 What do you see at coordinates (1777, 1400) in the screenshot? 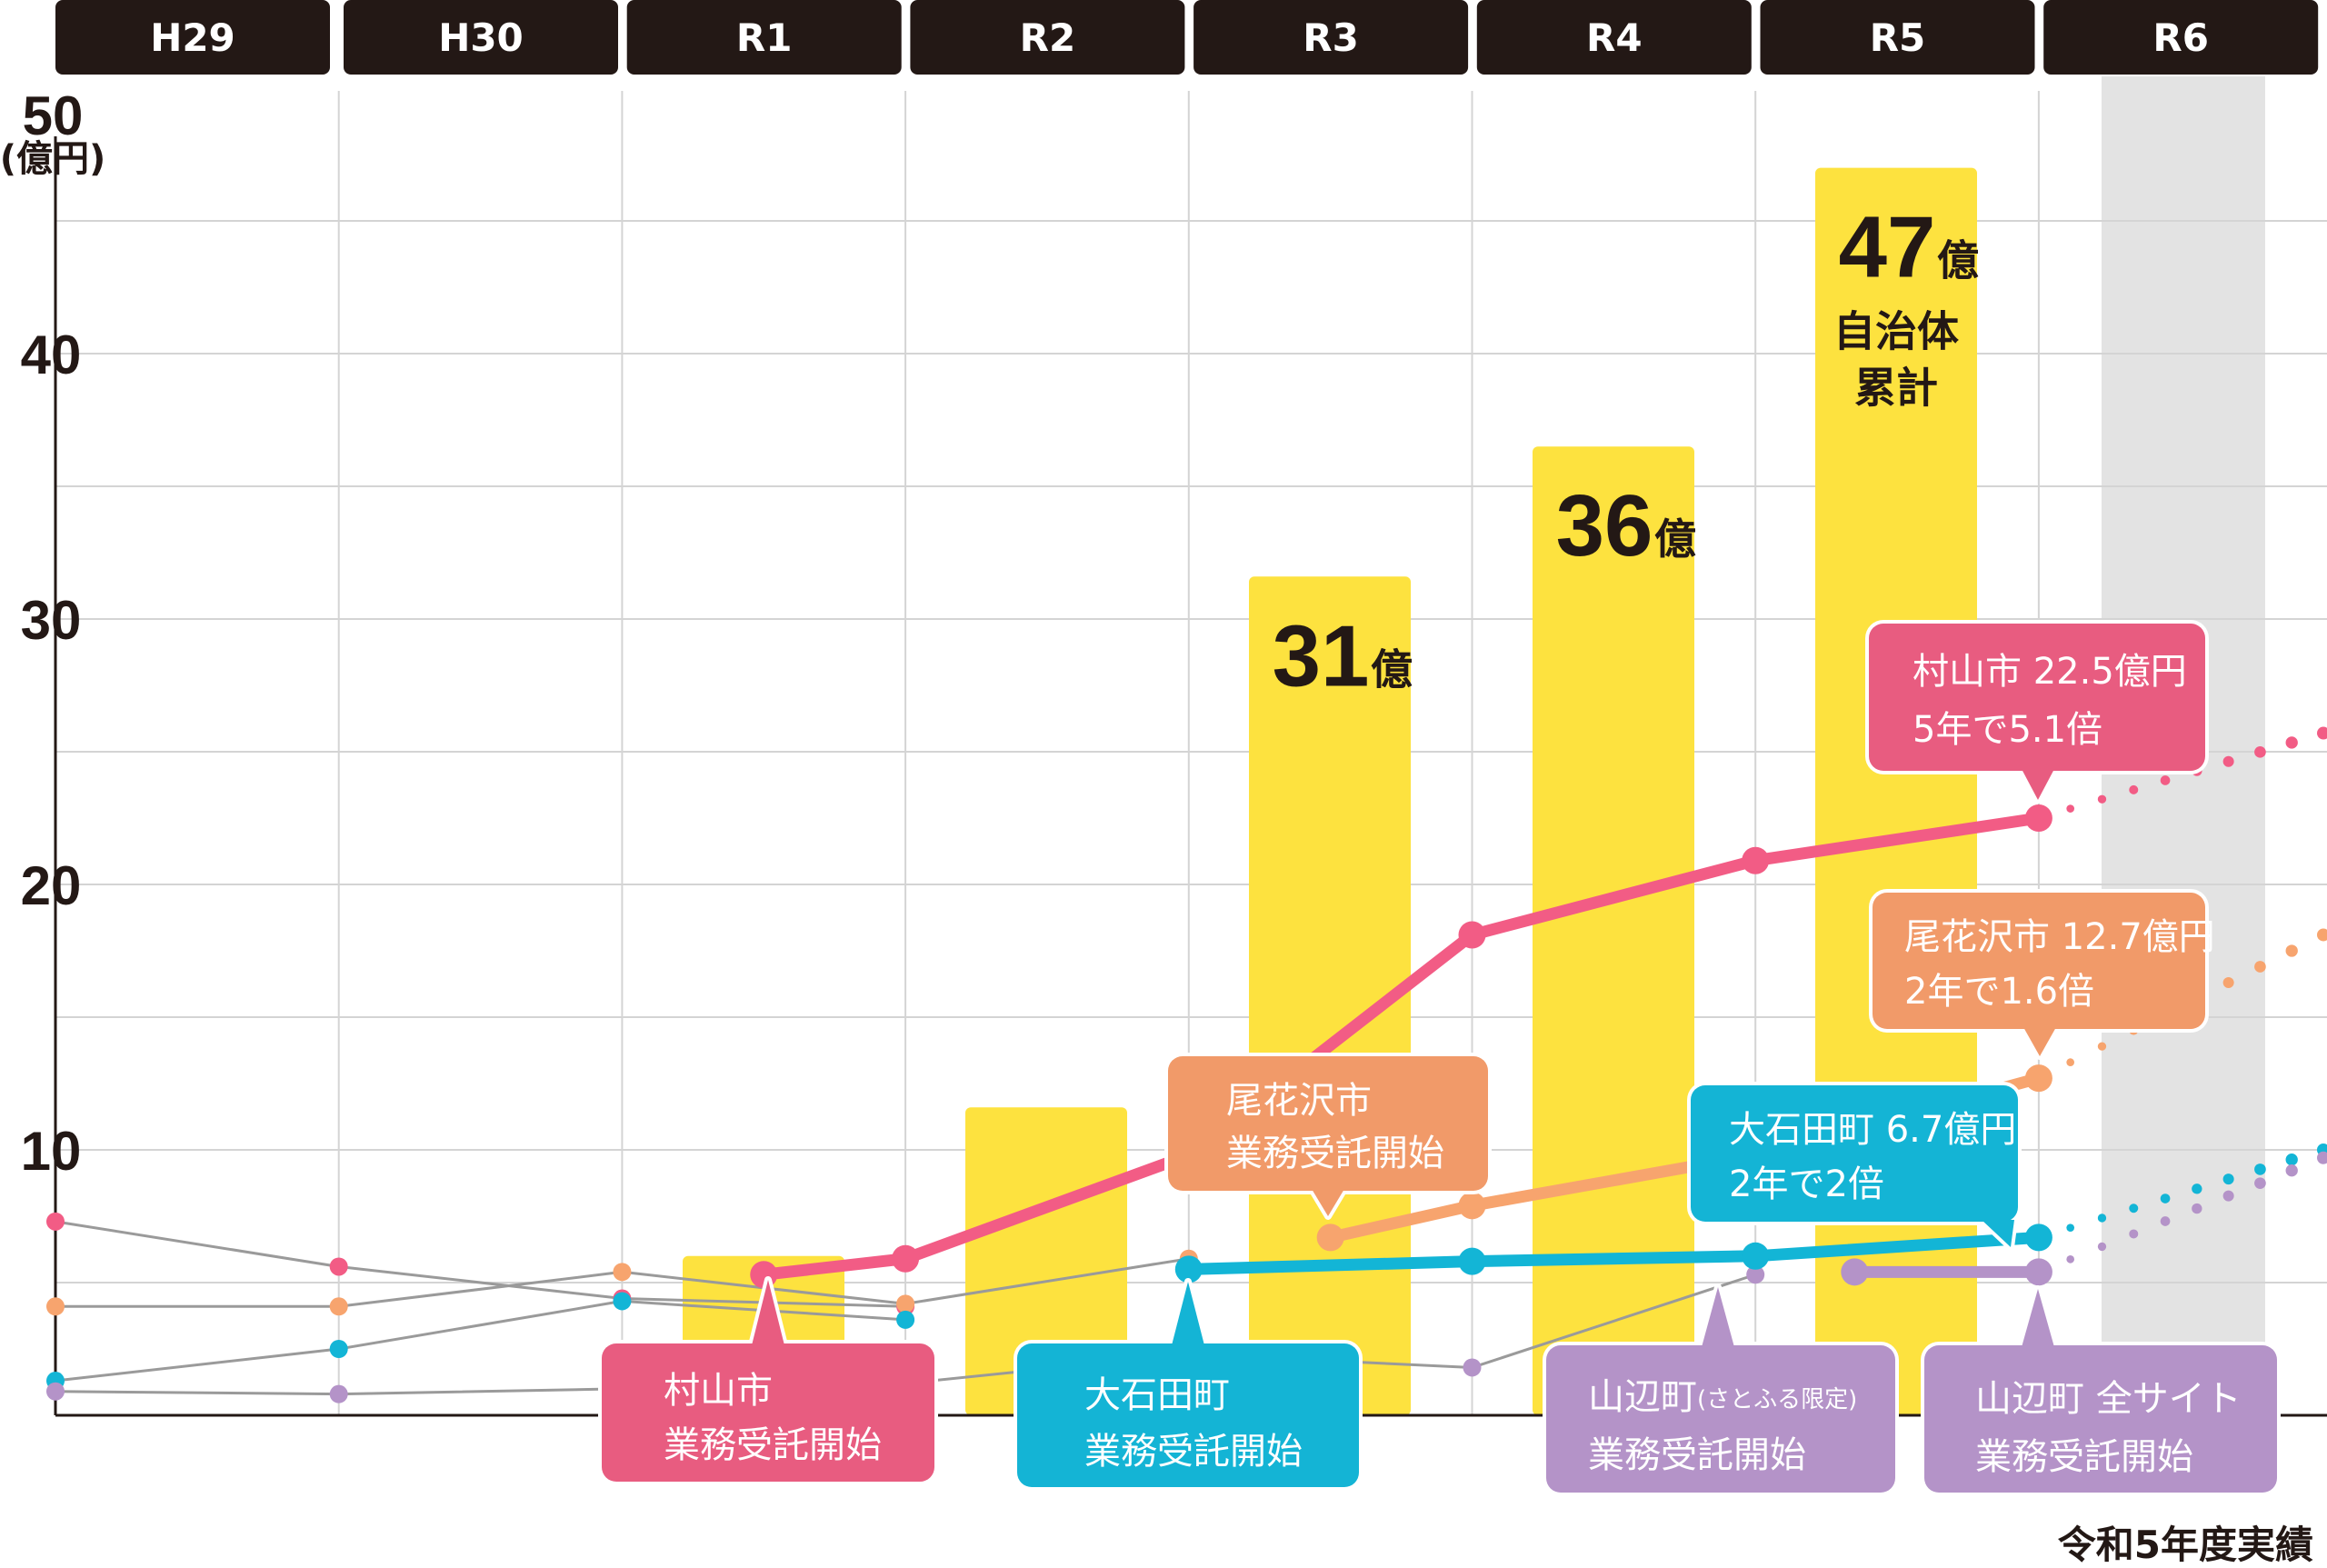
I see `callout-note: (さとふる限定)` at bounding box center [1777, 1400].